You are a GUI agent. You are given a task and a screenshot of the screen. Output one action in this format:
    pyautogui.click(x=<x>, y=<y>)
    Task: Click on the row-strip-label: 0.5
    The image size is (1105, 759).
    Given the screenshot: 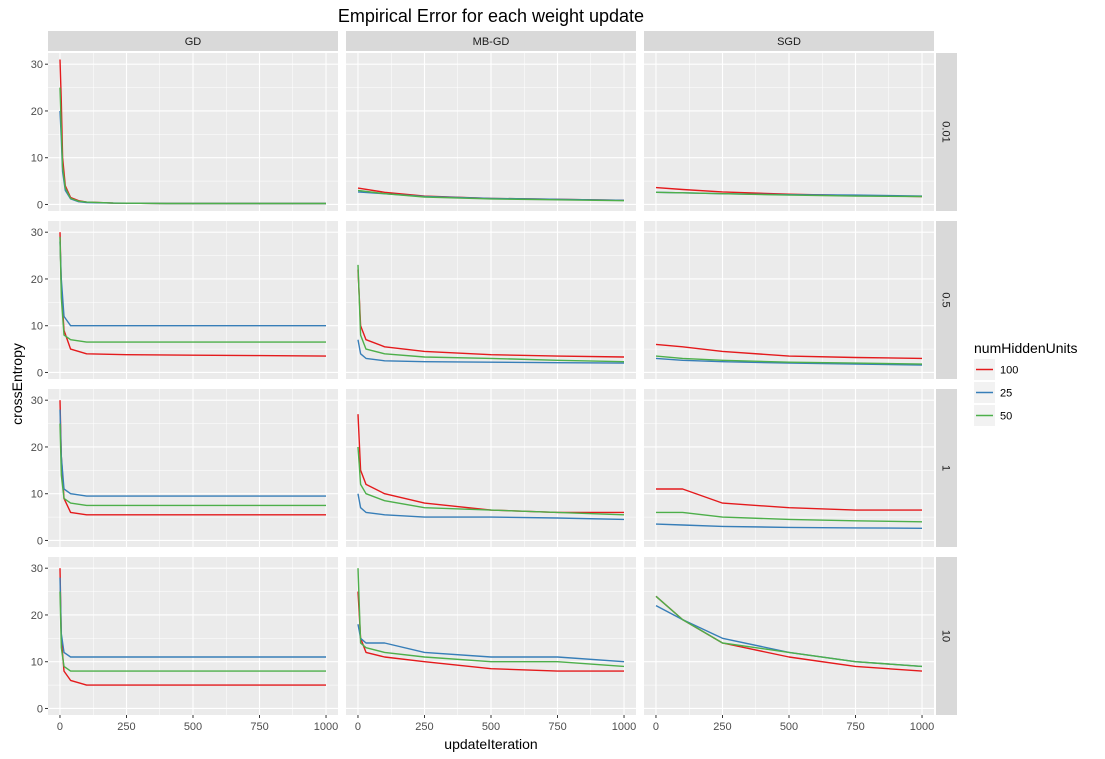 What is the action you would take?
    pyautogui.click(x=946, y=299)
    